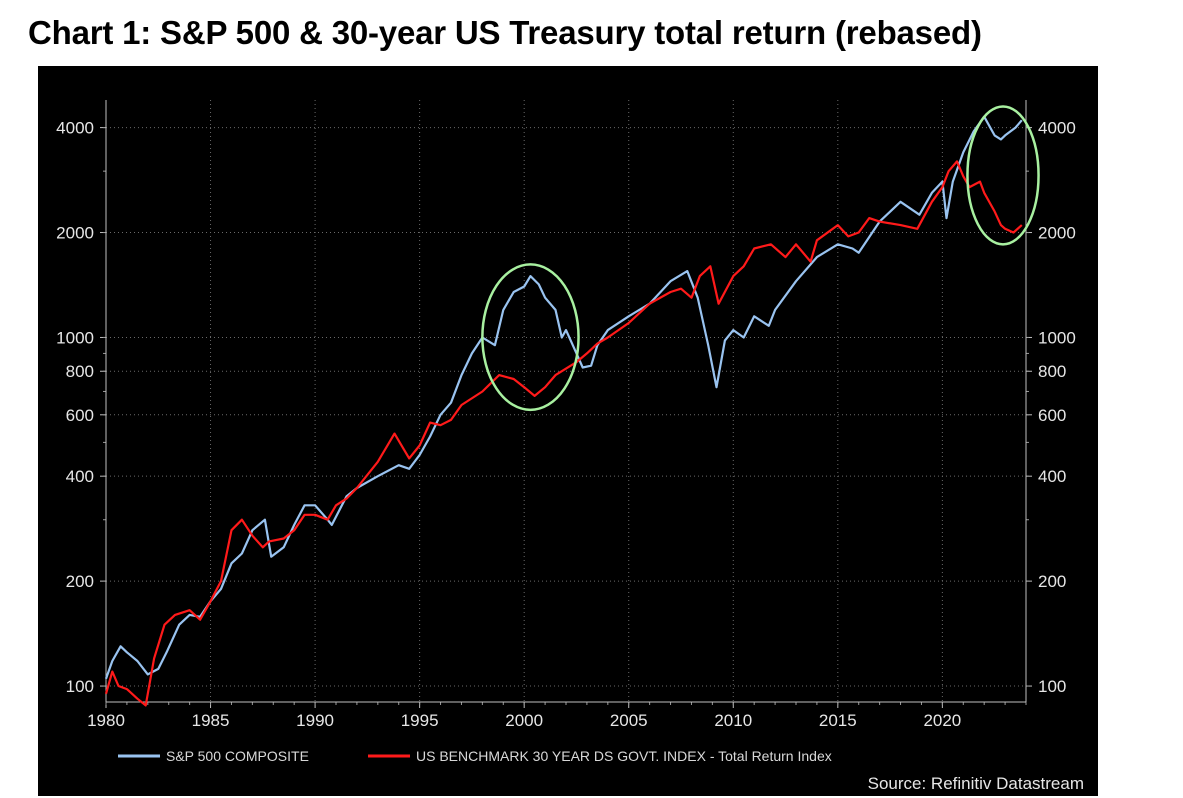 The height and width of the screenshot is (798, 1183). I want to click on y-tick-label-right-400: 400, so click(1052, 476).